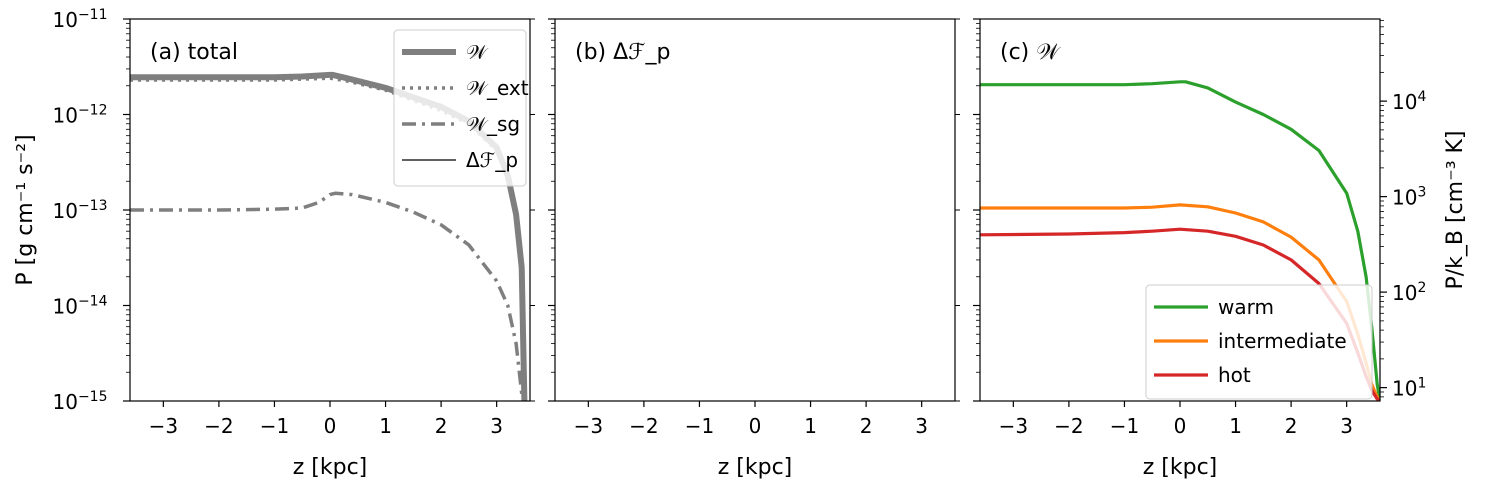 This screenshot has height=488, width=1486. I want to click on y-axis-label: P [g cm⁻¹ s⁻²], so click(25, 209).